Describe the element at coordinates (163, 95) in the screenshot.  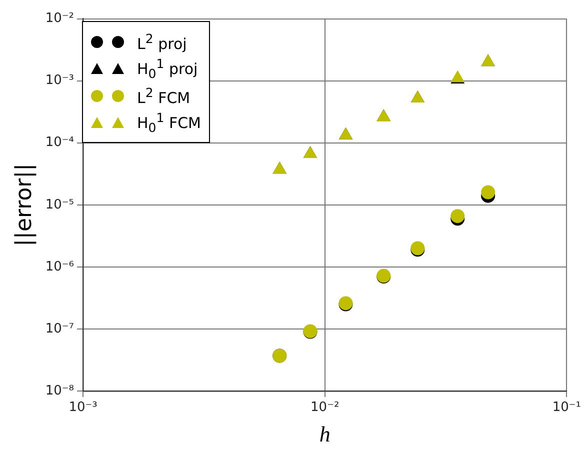
I see `legend-label: L$^{2}$ FCM` at that location.